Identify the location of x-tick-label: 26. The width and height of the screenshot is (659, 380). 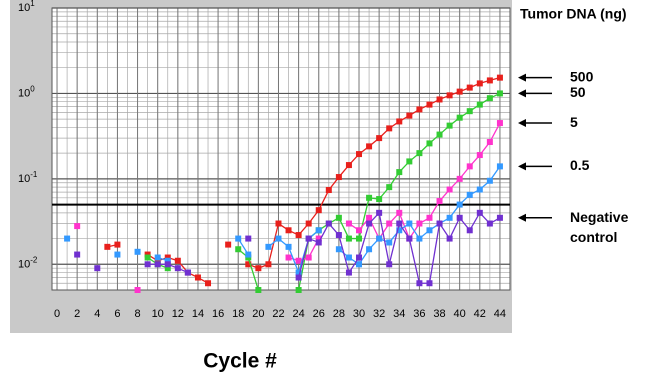
(319, 314).